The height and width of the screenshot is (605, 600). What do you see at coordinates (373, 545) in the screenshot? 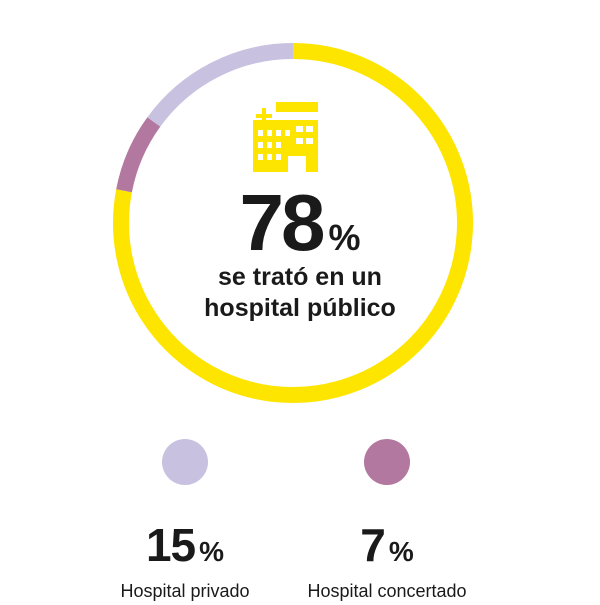
I see `legend-value-number: 7` at bounding box center [373, 545].